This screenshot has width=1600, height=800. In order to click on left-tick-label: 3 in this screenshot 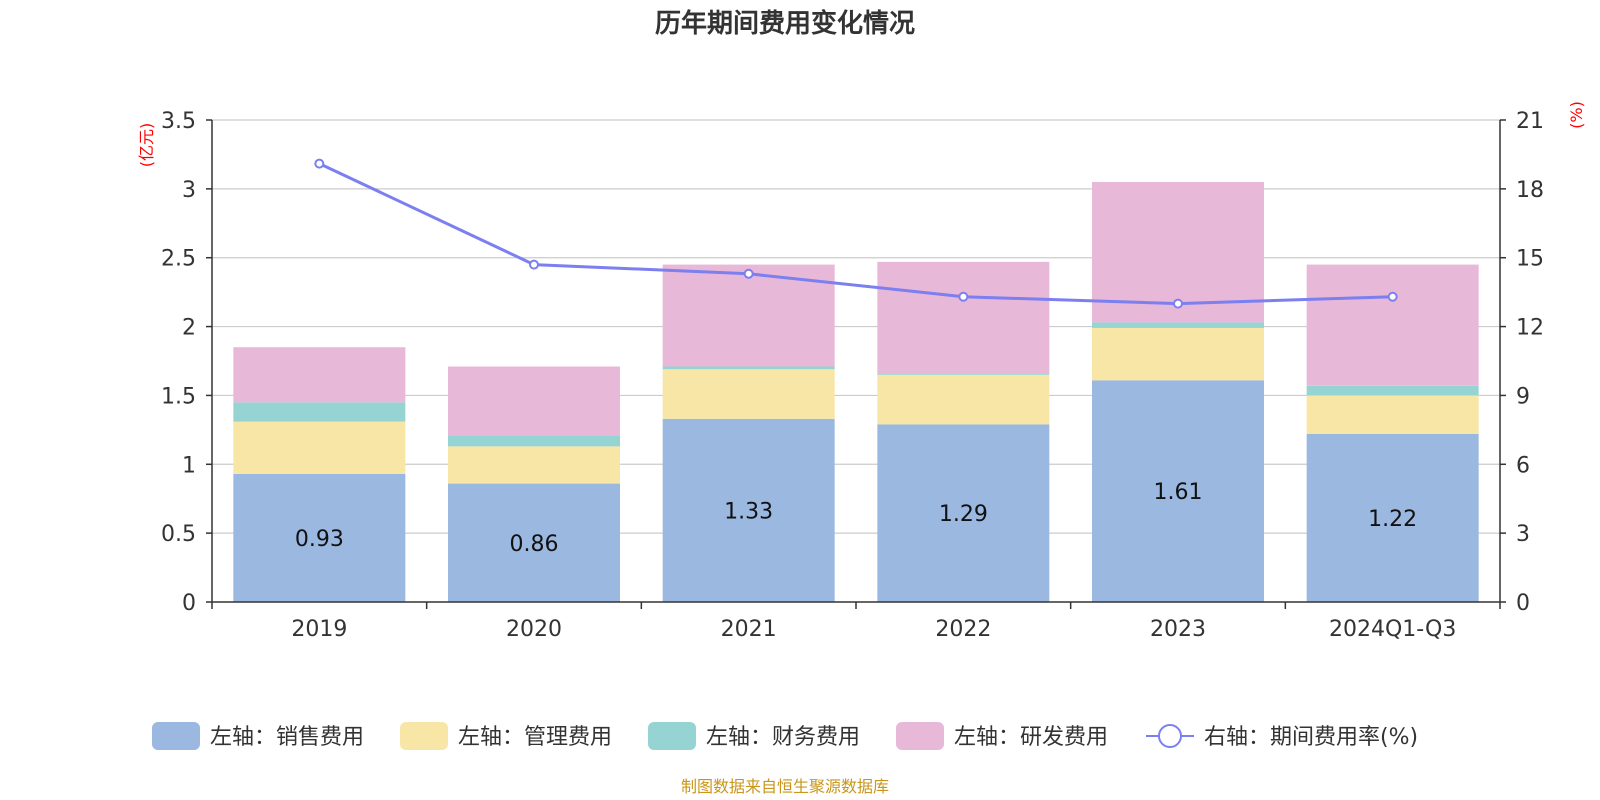, I will do `click(189, 190)`.